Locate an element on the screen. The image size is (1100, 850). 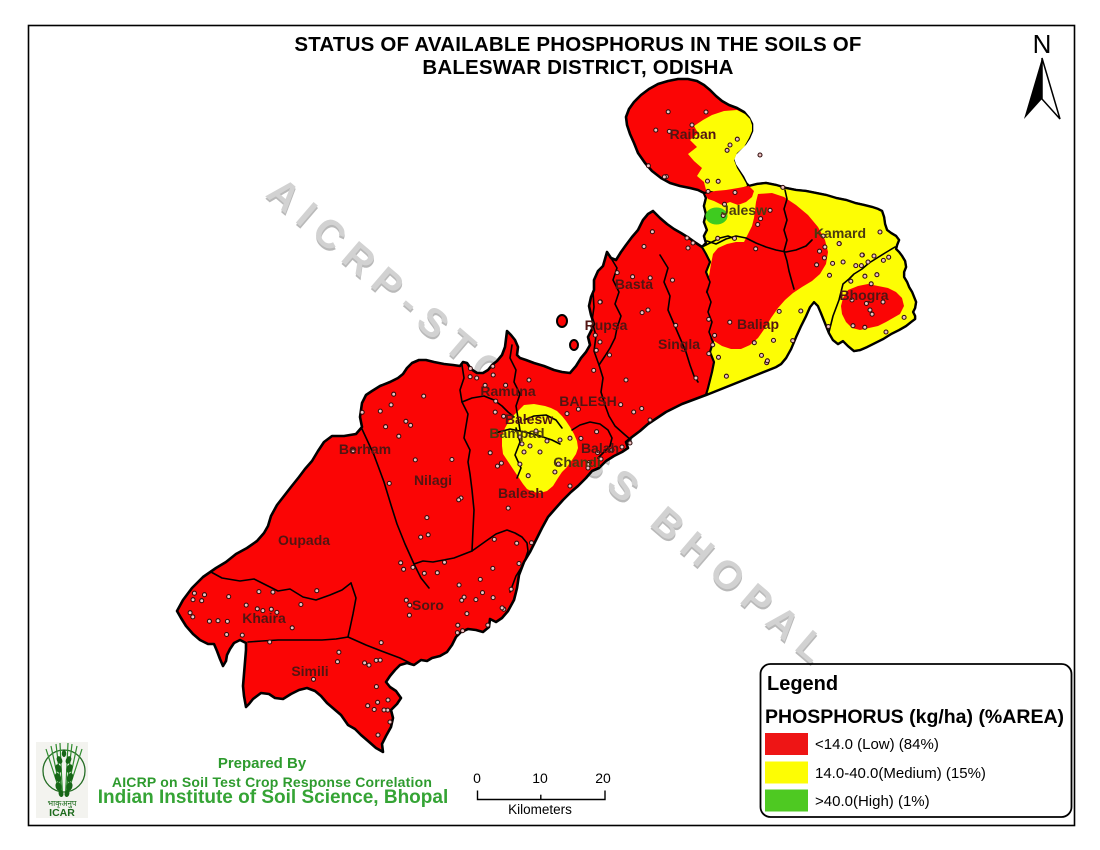
svg-text: Singla is located at coordinates (679, 344).